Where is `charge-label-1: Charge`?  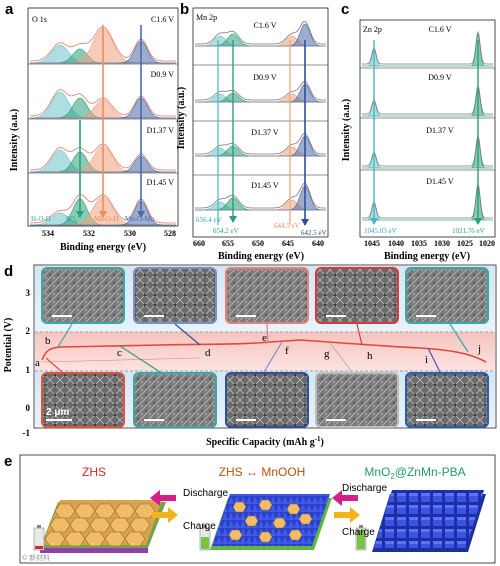 charge-label-1: Charge is located at coordinates (199, 526).